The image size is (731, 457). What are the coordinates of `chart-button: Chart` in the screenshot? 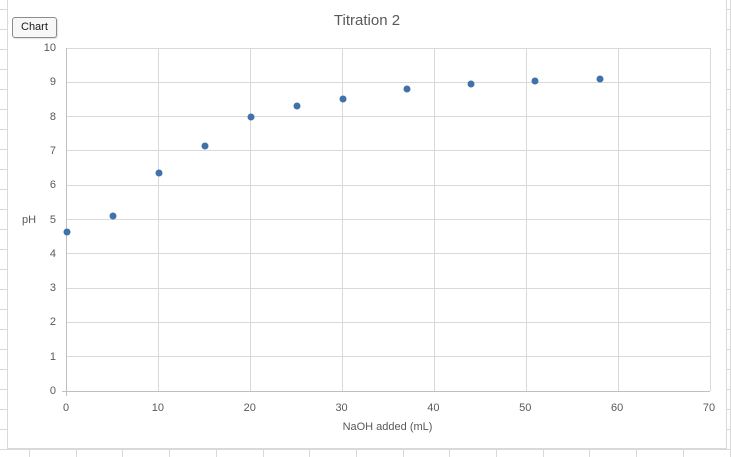 It's located at (34, 27).